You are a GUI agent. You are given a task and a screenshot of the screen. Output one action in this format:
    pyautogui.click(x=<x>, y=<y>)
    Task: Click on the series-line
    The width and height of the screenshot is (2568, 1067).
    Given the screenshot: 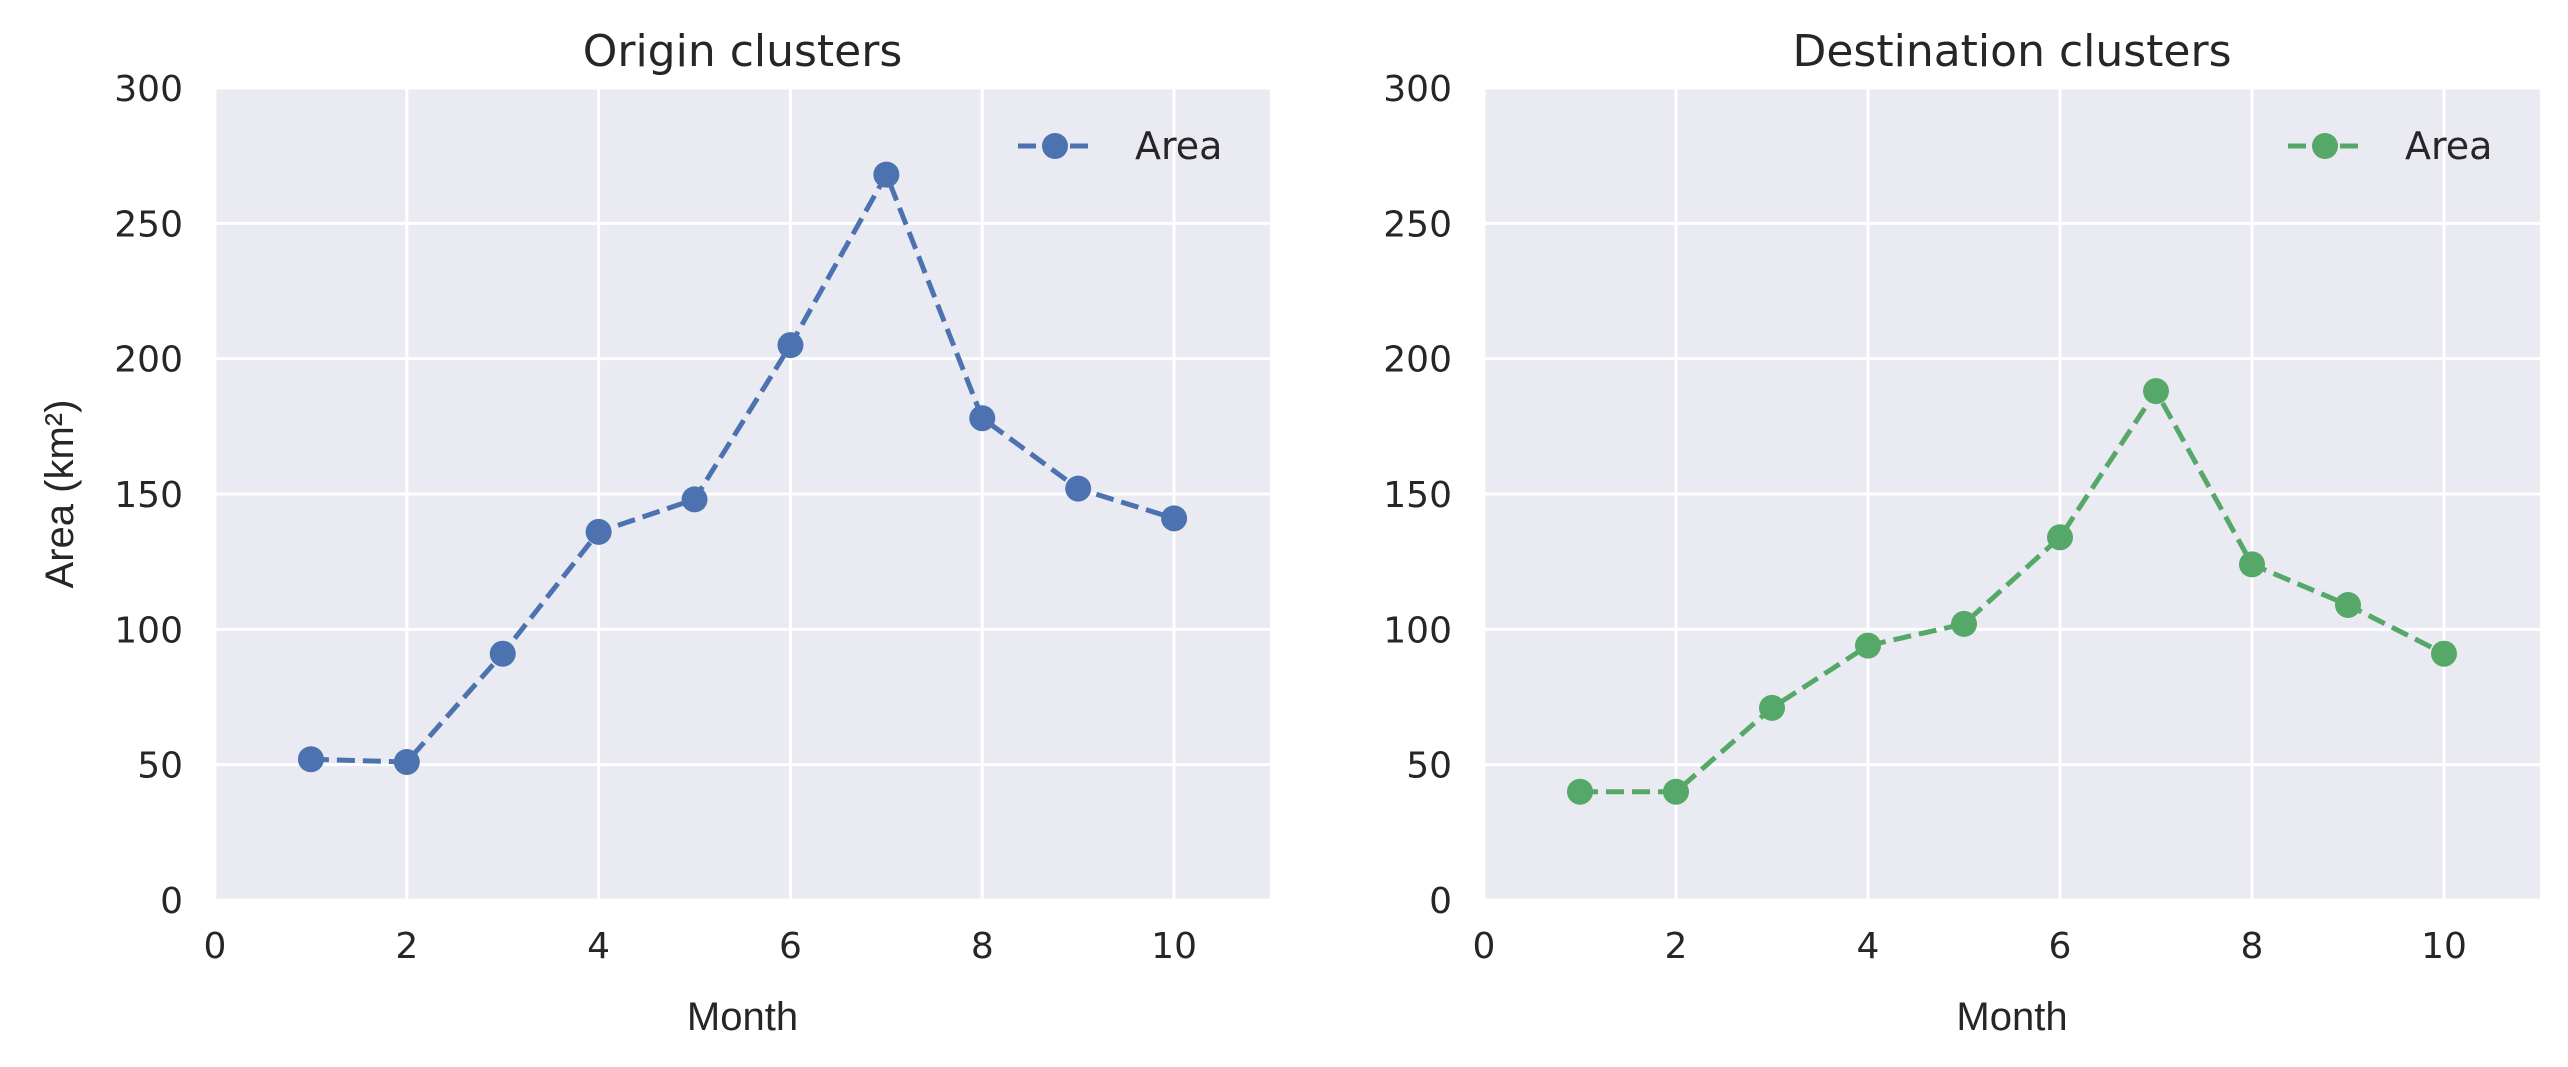 What is the action you would take?
    pyautogui.click(x=2013, y=591)
    